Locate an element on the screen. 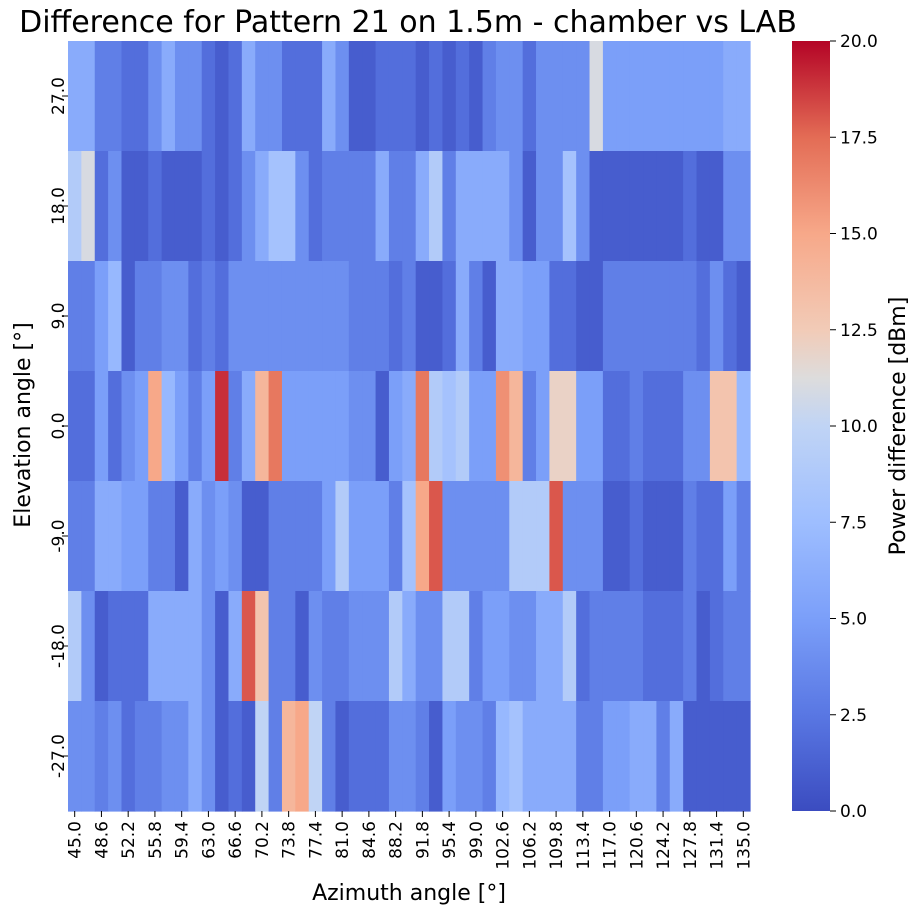  colorbar-tick-label: 0.0 is located at coordinates (853, 812).